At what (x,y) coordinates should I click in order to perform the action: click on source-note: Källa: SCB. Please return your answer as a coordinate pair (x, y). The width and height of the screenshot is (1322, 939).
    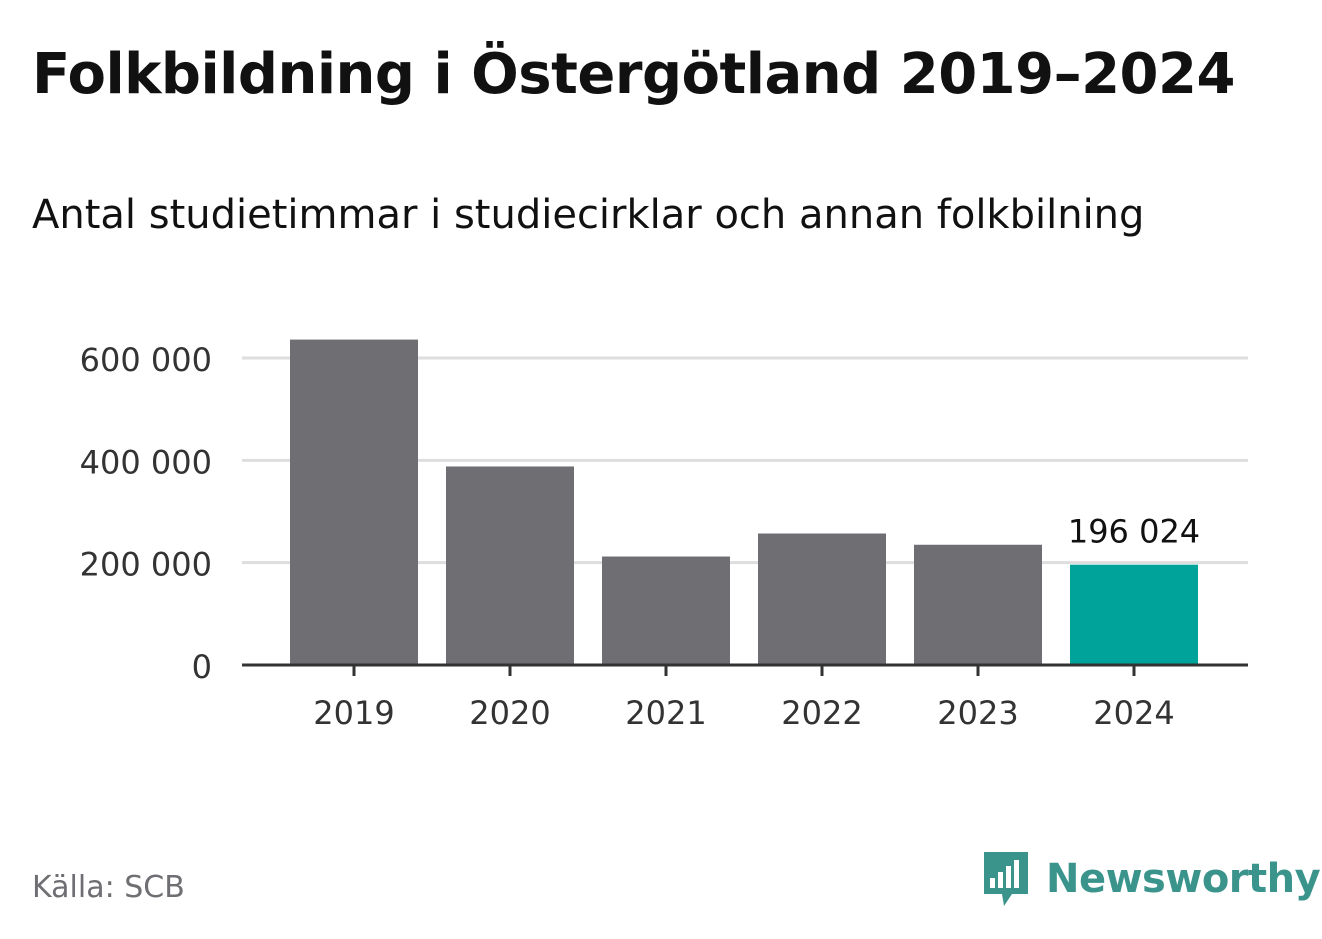
    Looking at the image, I should click on (108, 887).